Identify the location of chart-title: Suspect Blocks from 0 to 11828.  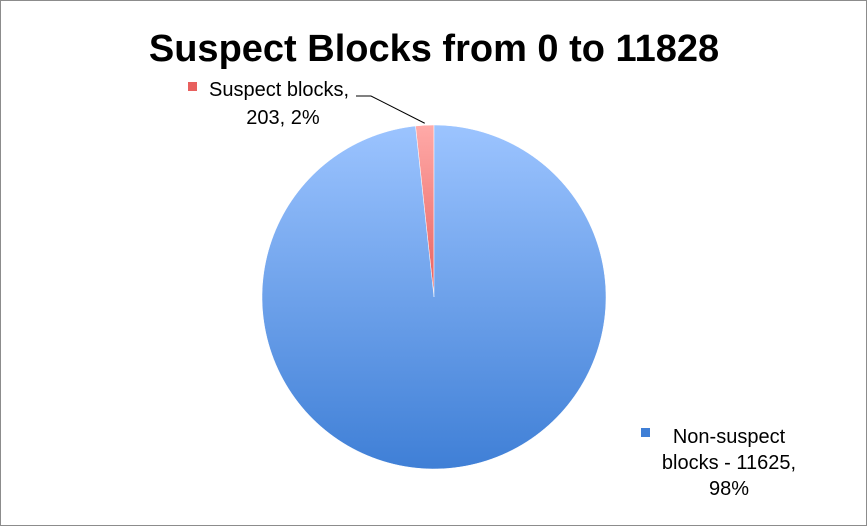
(434, 49).